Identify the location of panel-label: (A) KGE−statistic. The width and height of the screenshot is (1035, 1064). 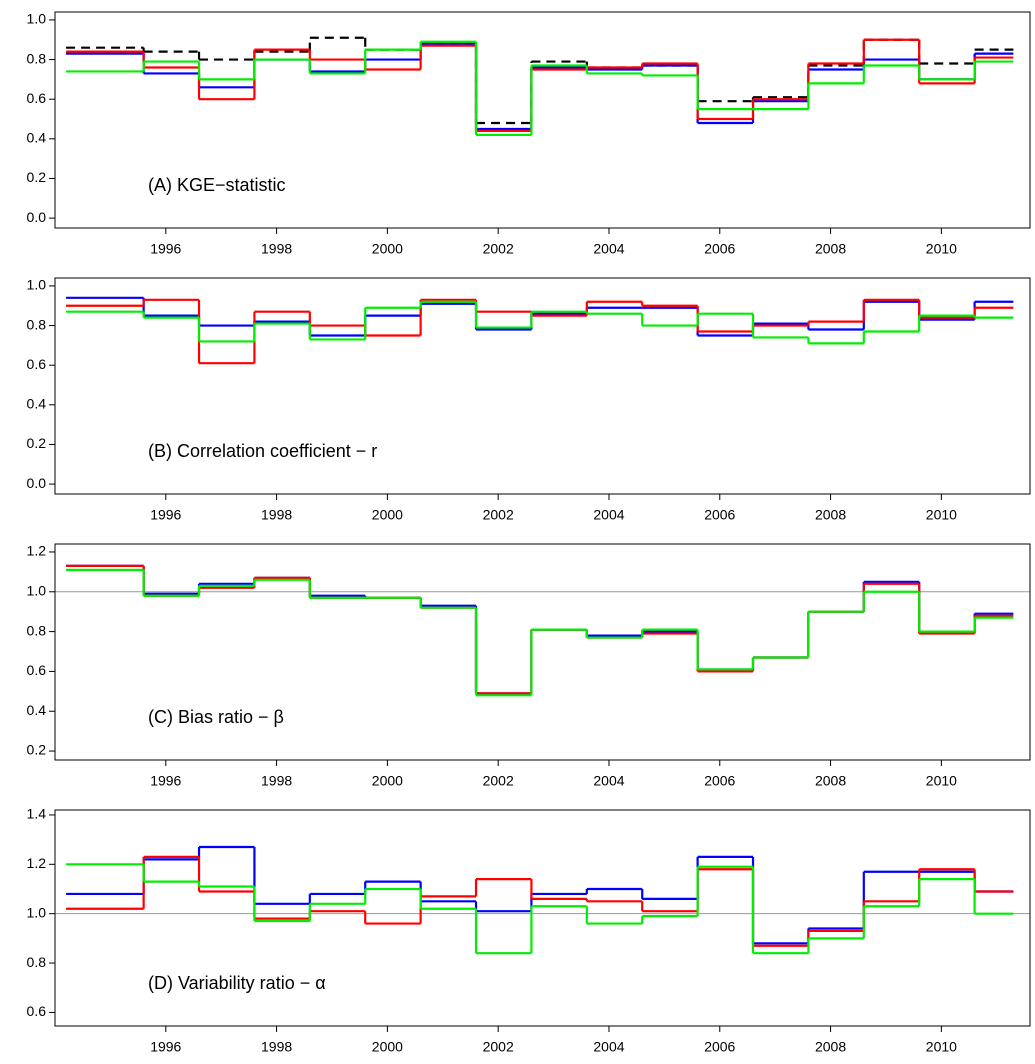
(217, 185).